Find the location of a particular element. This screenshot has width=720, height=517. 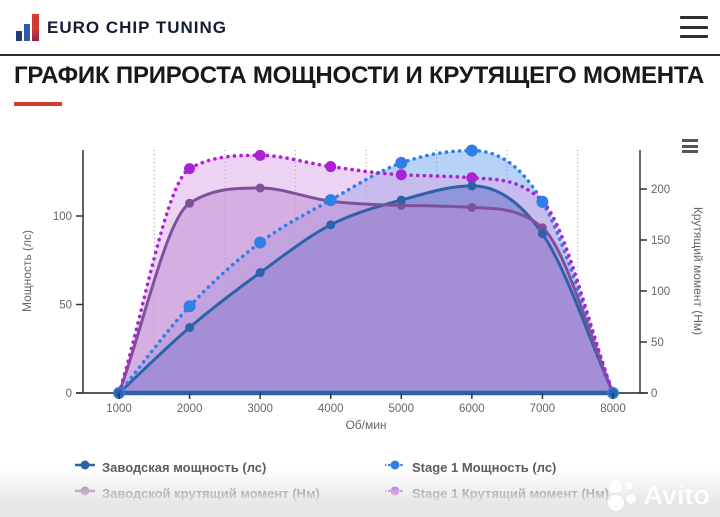

svg-text: 5000 is located at coordinates (401, 409).